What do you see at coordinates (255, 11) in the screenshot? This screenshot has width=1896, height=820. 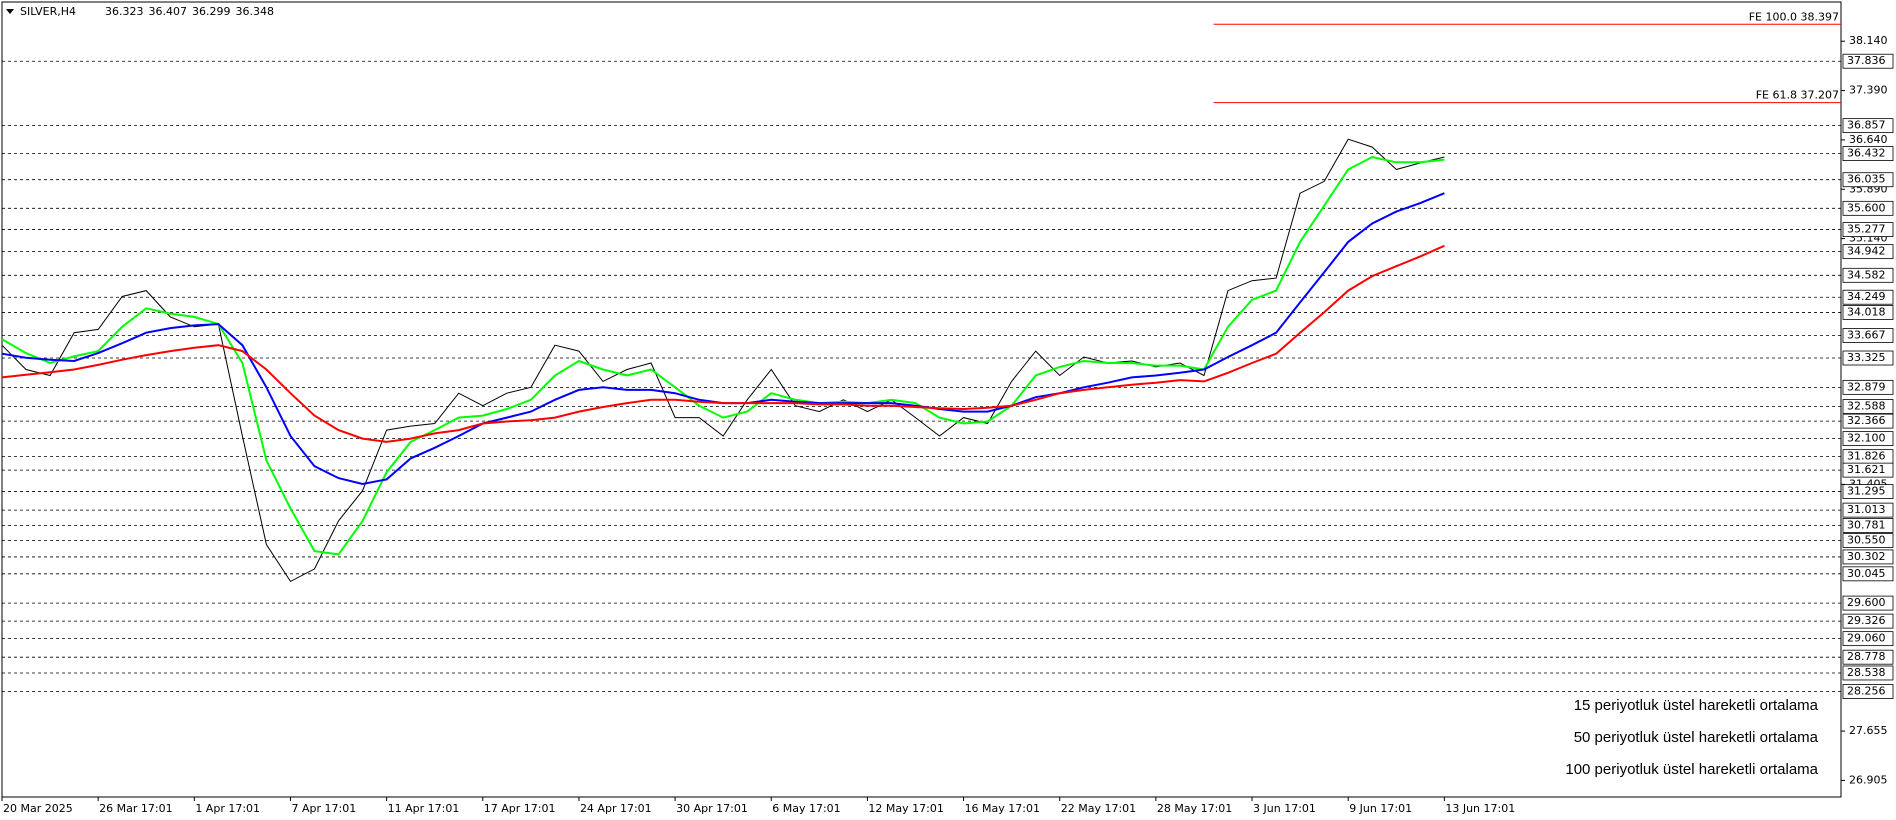 I see `ohlc-value: 36.348` at bounding box center [255, 11].